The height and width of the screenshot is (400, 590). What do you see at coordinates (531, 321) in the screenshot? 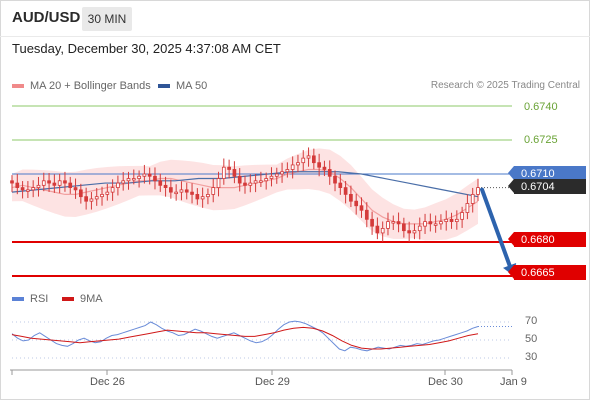
I see `rsi-tick-70: 70` at bounding box center [531, 321].